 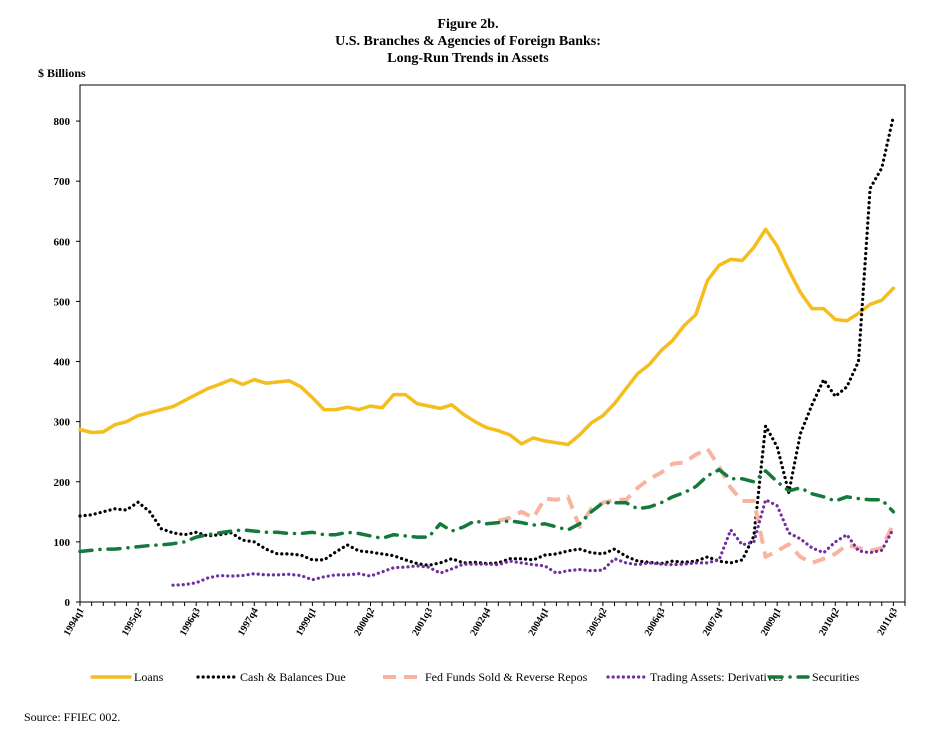 What do you see at coordinates (72, 717) in the screenshot?
I see `source-note: Source: FFIEC 002.` at bounding box center [72, 717].